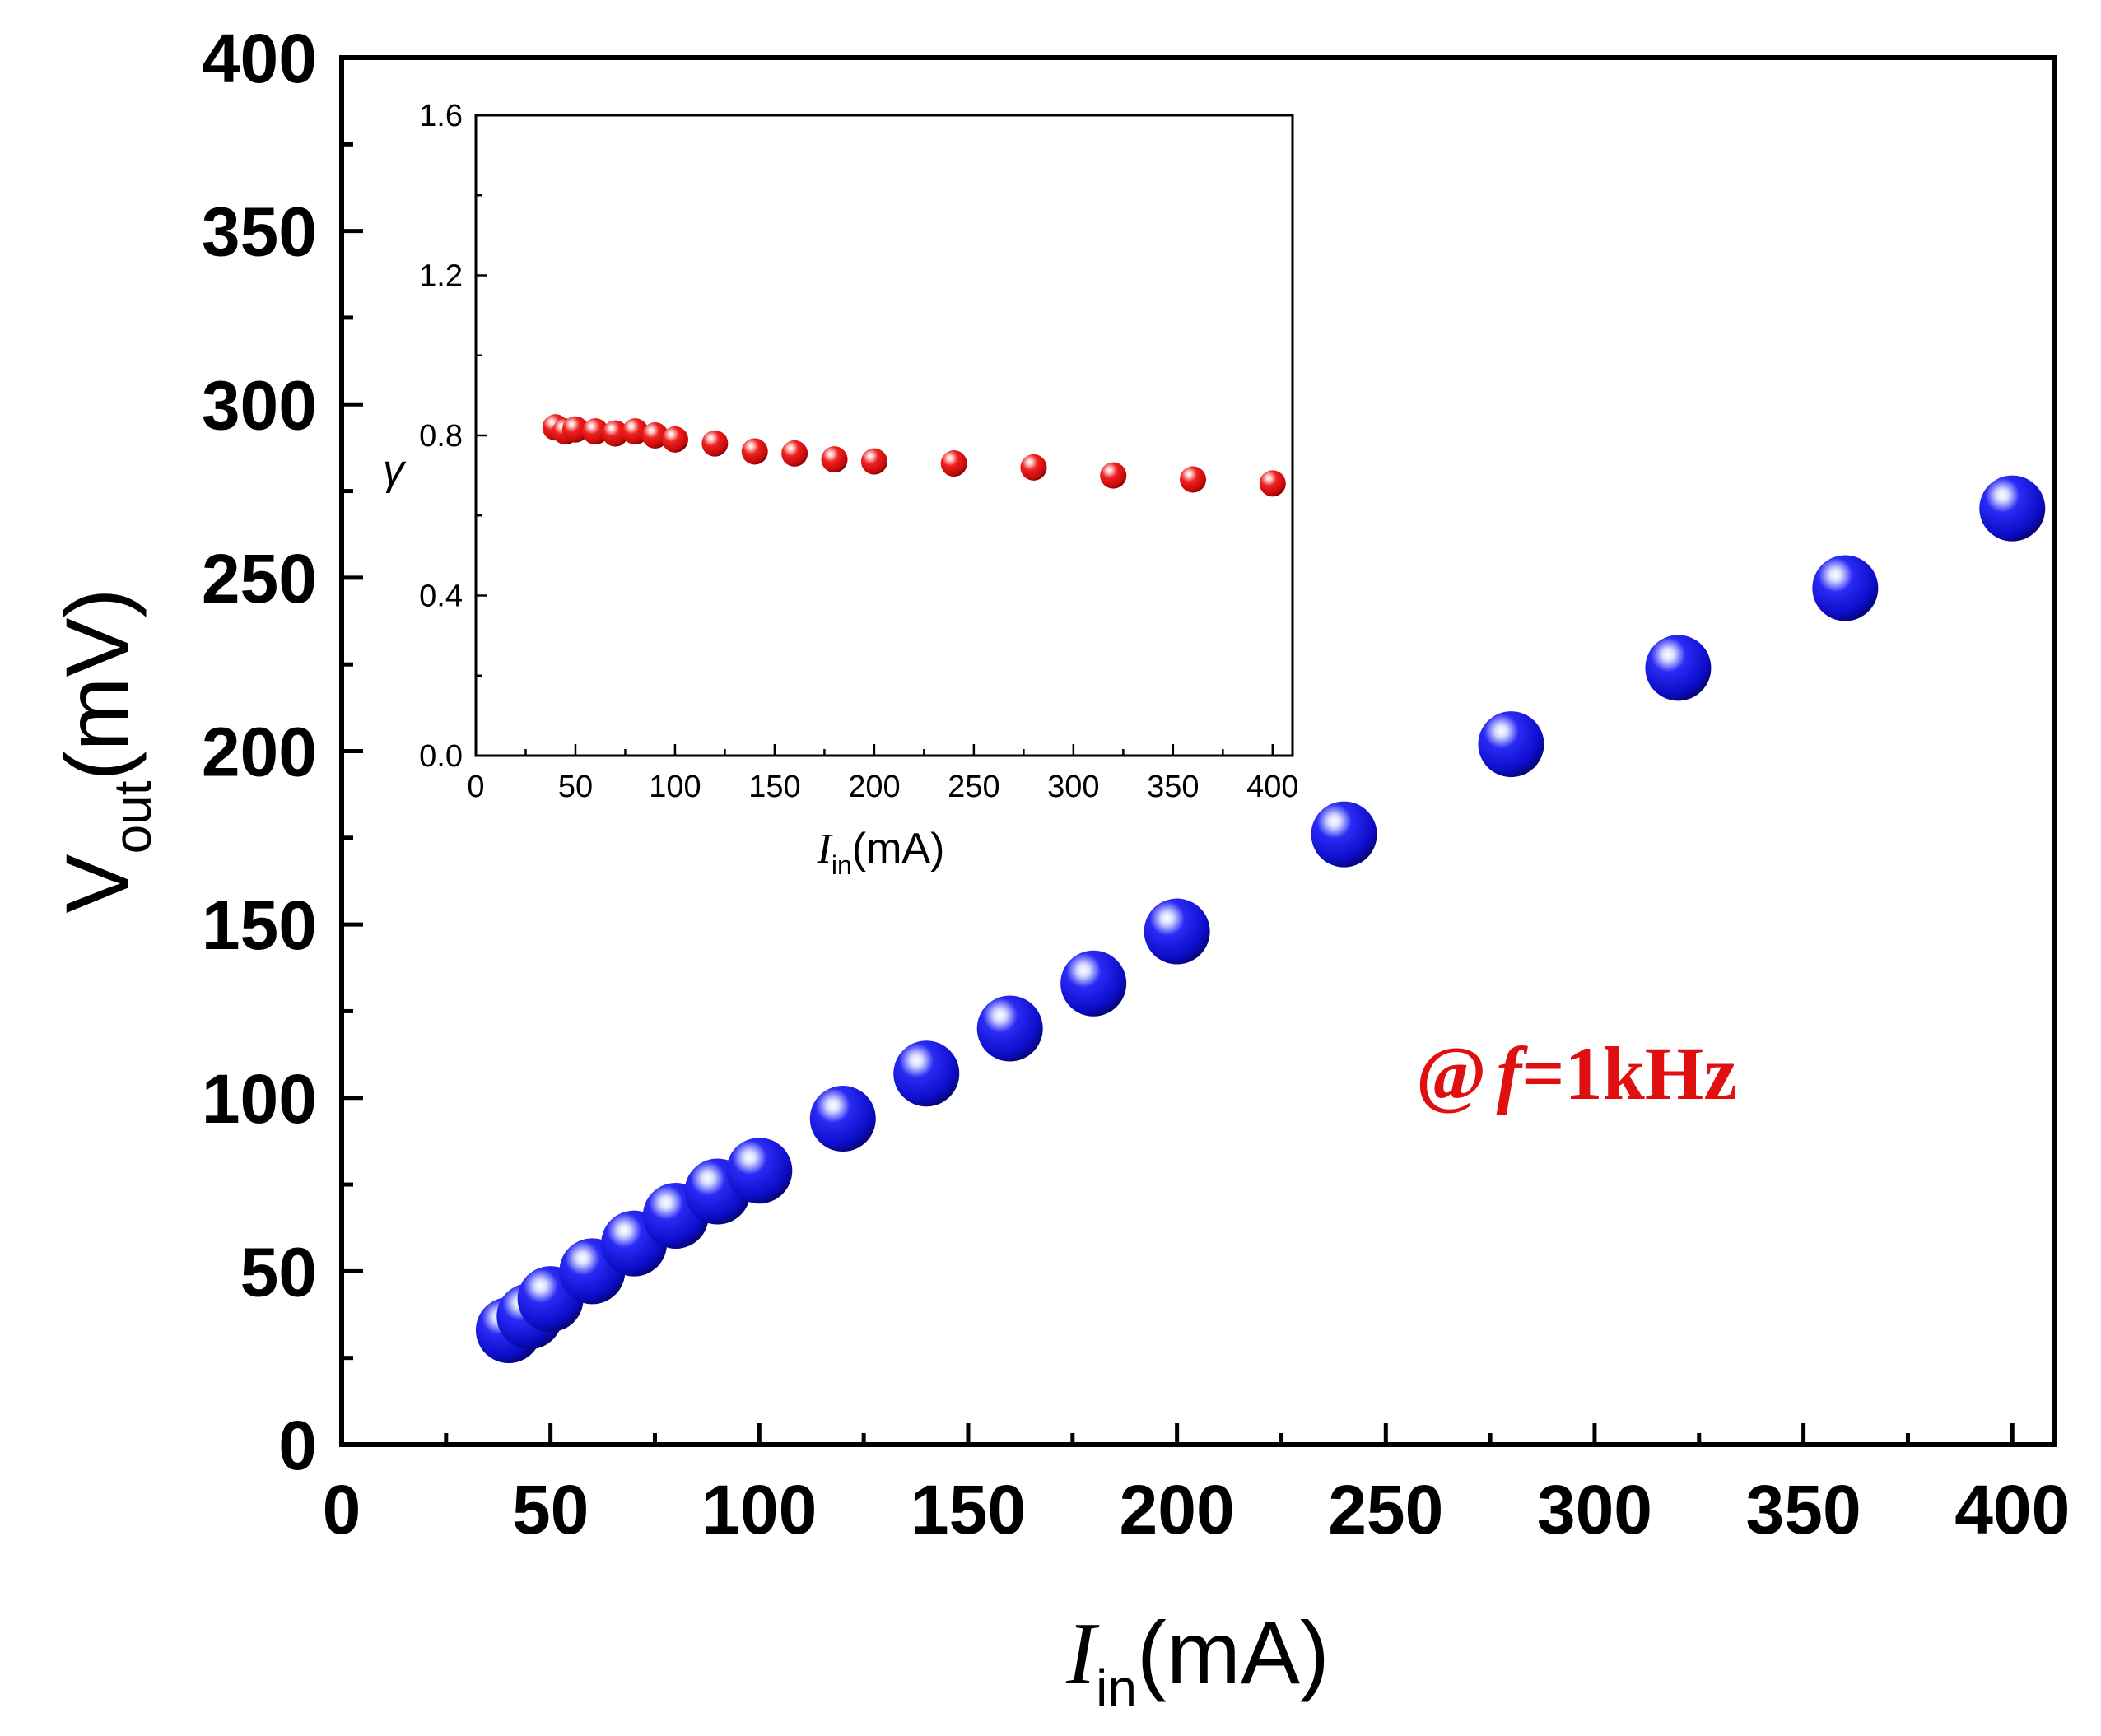 Image resolution: width=2101 pixels, height=1736 pixels. I want to click on main-y-tick-label: 50, so click(278, 1271).